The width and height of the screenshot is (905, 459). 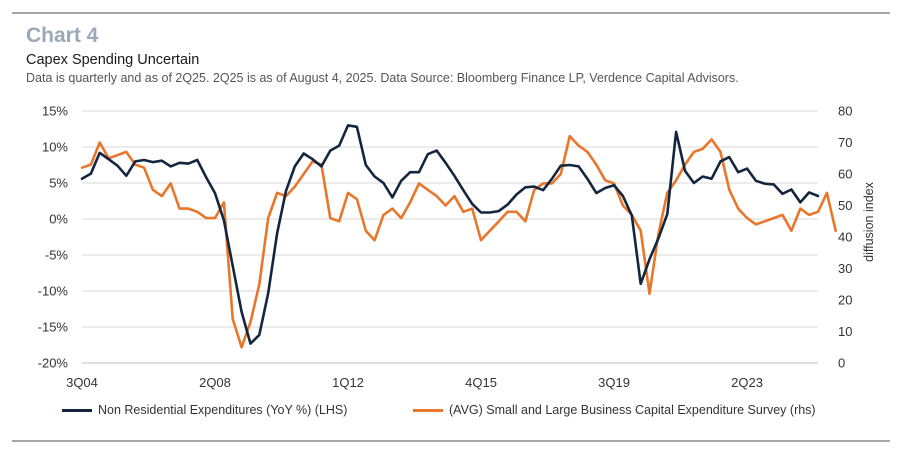 What do you see at coordinates (57, 255) in the screenshot?
I see `left-tick-label: -5%` at bounding box center [57, 255].